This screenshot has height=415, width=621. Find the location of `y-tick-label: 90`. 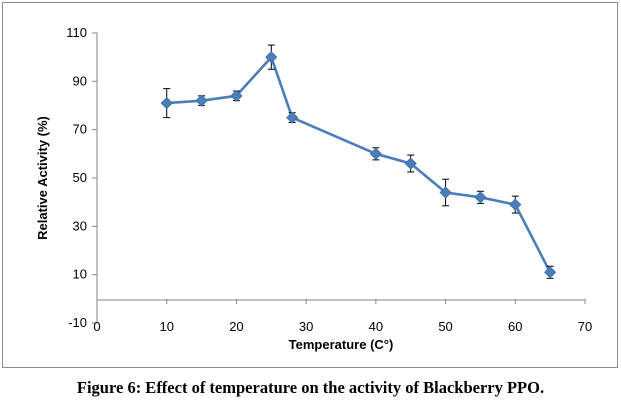

y-tick-label: 90 is located at coordinates (80, 80).